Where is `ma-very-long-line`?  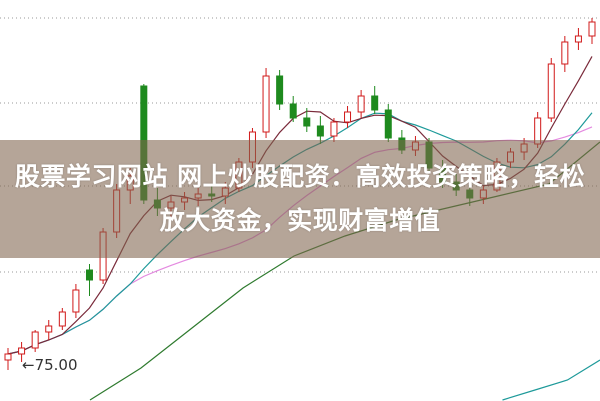
ma-very-long-line is located at coordinates (551, 380).